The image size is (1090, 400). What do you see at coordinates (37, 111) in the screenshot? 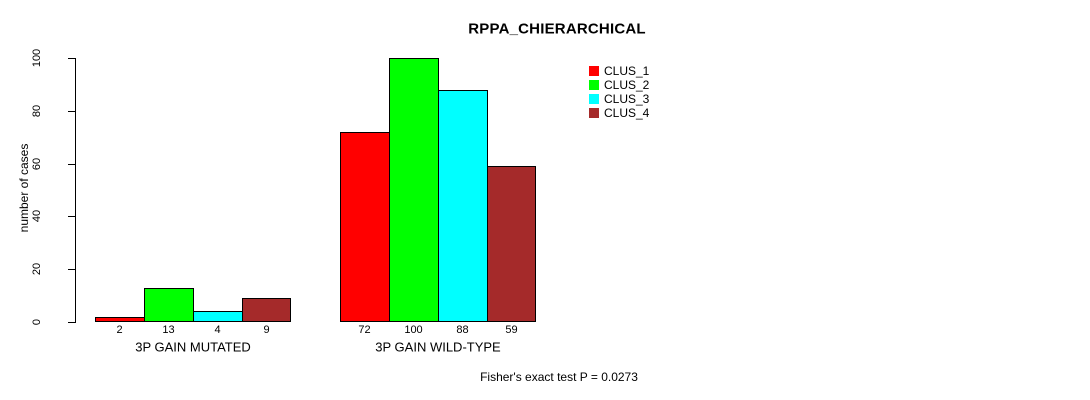
I see `y-tick-label: 80` at bounding box center [37, 111].